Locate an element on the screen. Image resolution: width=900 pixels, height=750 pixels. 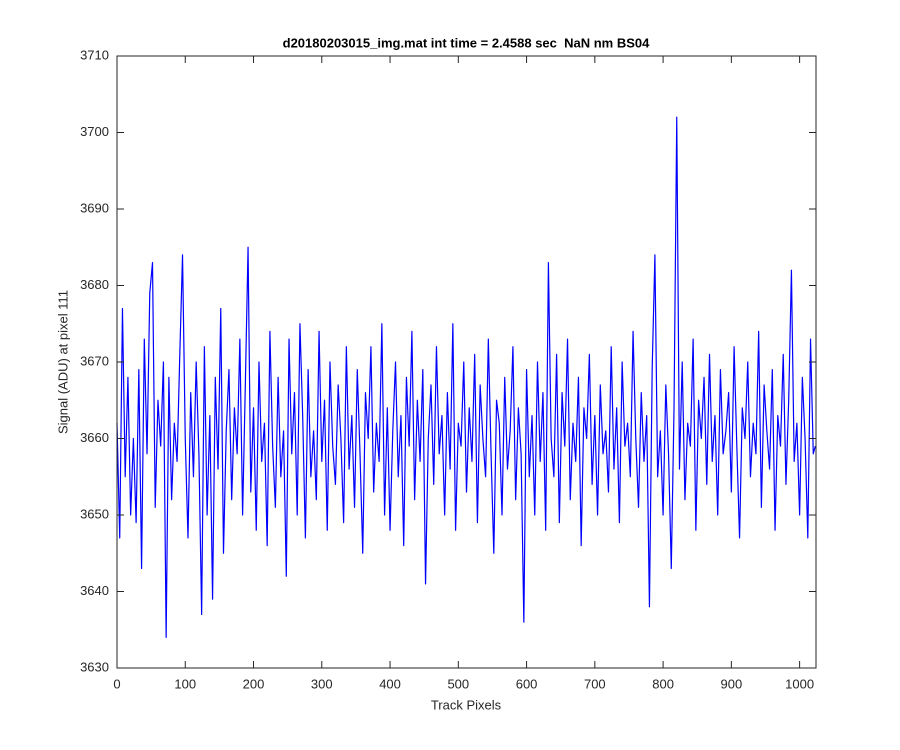
x-tick-label: 900 is located at coordinates (732, 683).